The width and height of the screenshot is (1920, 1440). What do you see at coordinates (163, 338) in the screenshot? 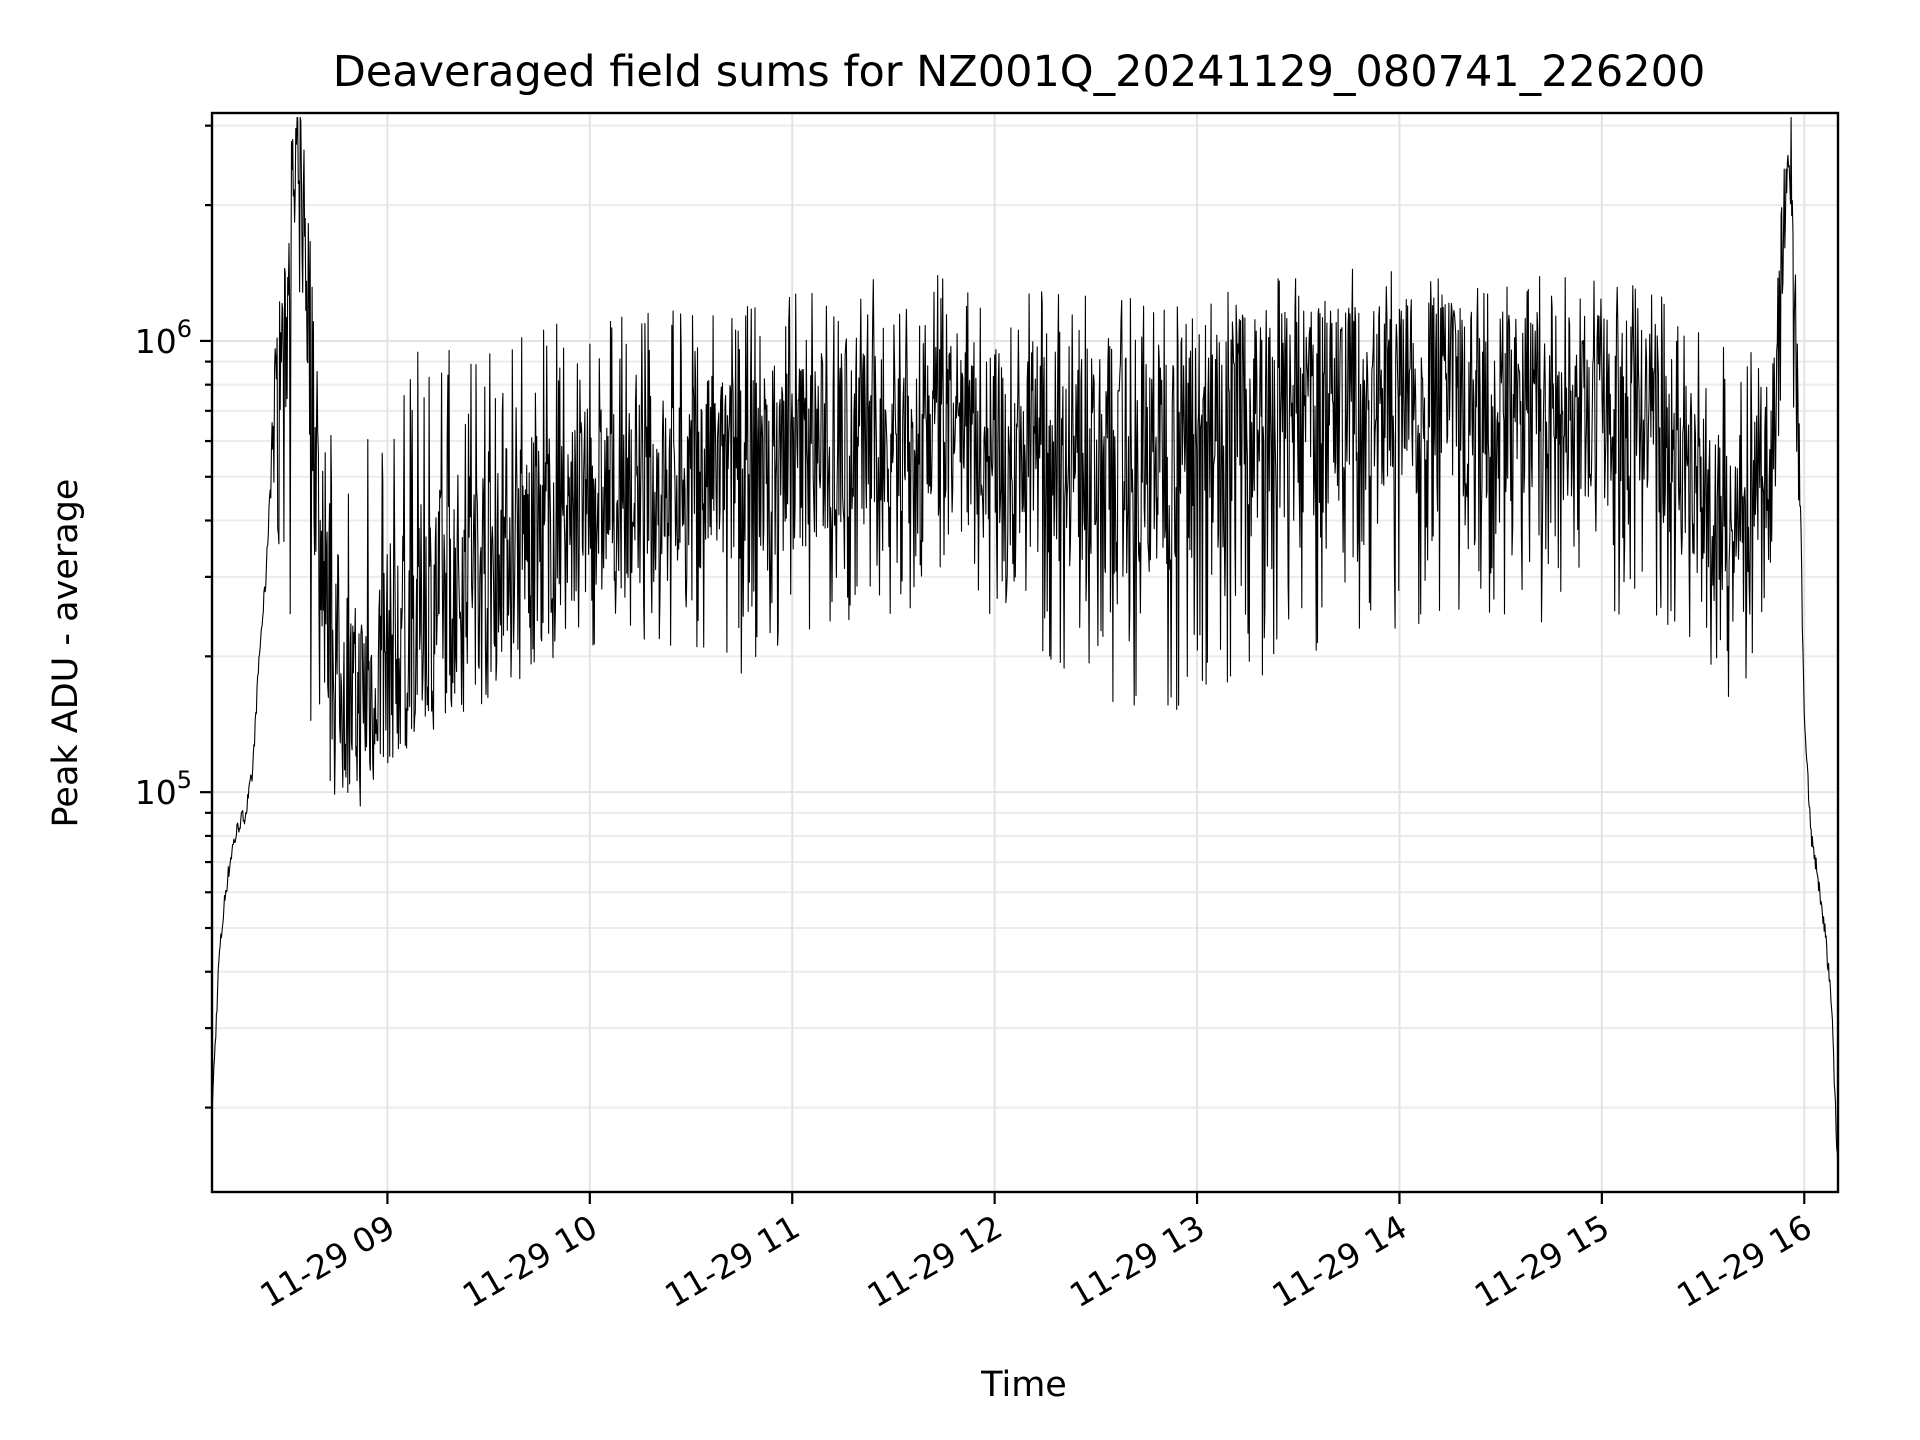
I see `y-tick-label: 10⁶` at bounding box center [163, 338].